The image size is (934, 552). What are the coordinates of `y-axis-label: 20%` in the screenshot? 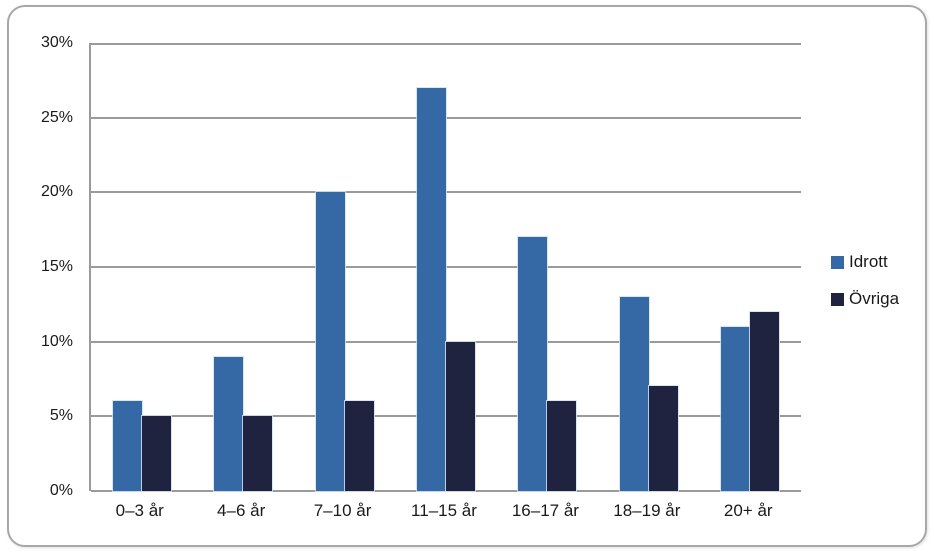 It's located at (56, 192).